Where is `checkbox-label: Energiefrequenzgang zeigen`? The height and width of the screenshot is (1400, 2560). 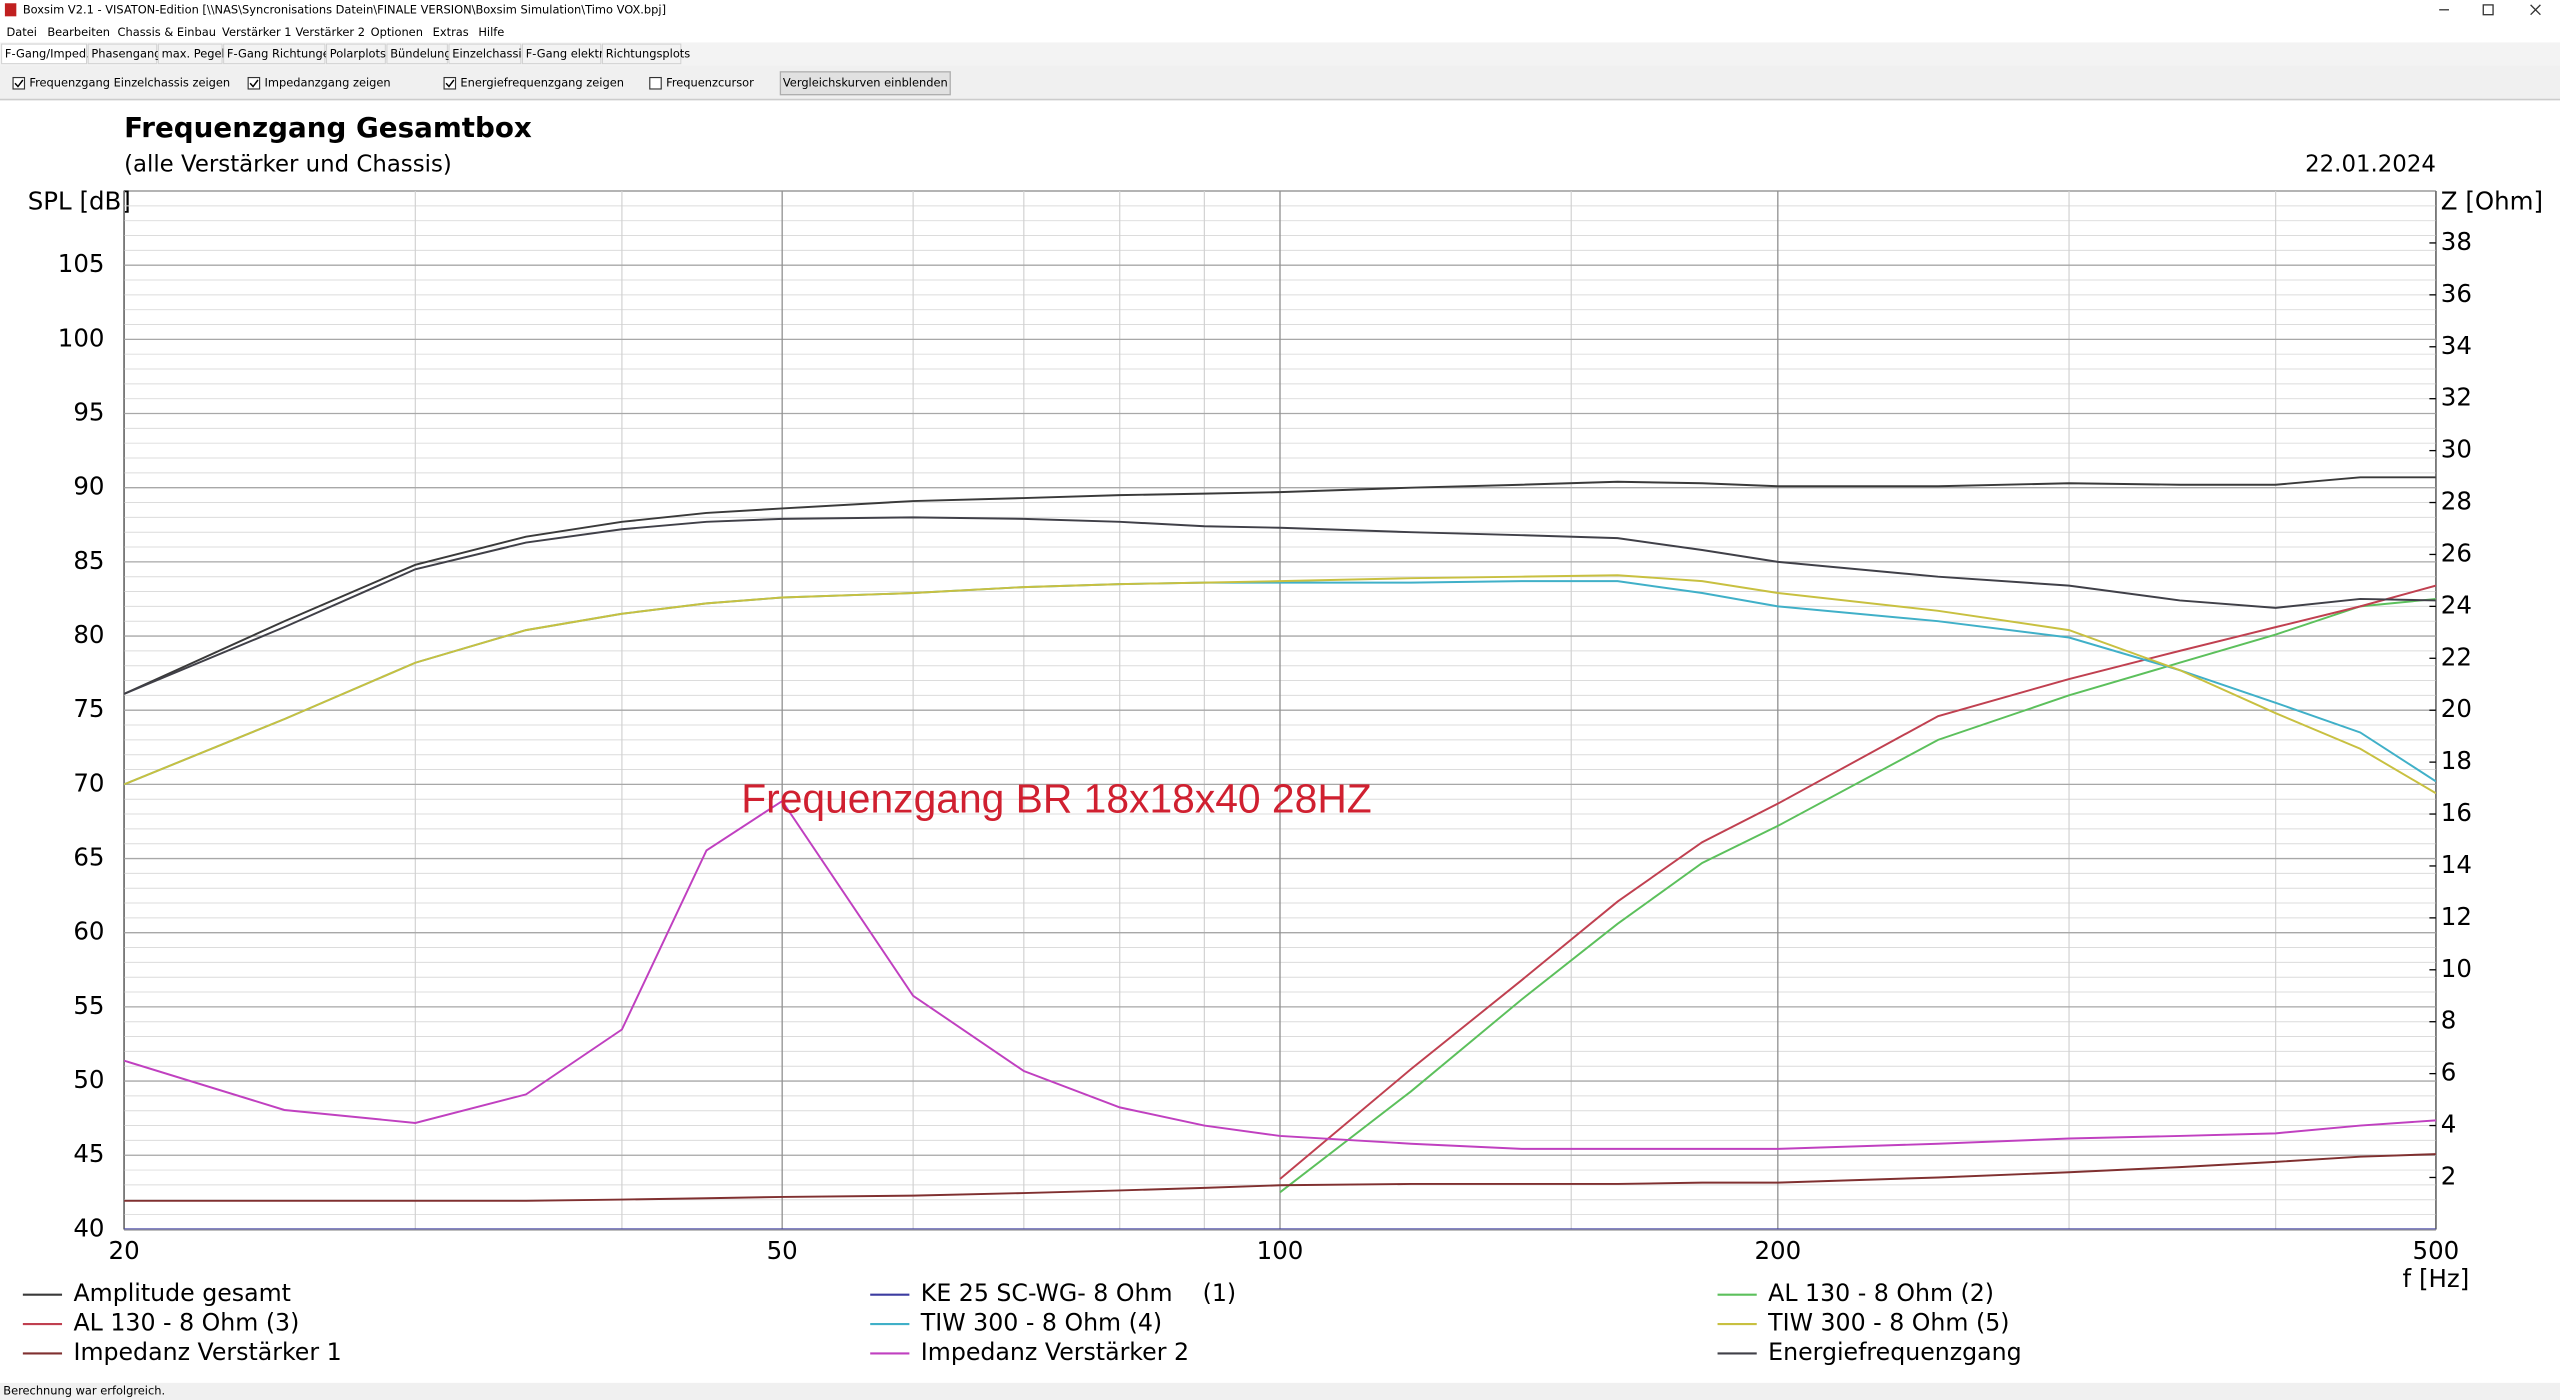
checkbox-label: Energiefrequenzgang zeigen is located at coordinates (542, 83).